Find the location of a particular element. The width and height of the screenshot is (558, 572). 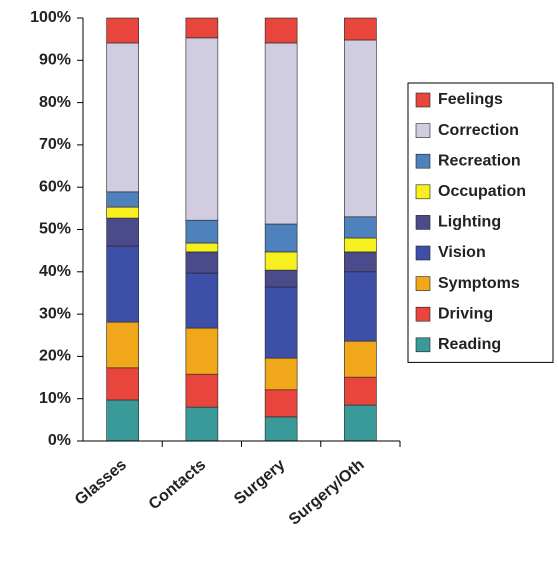

legend-label: Vision is located at coordinates (462, 252).